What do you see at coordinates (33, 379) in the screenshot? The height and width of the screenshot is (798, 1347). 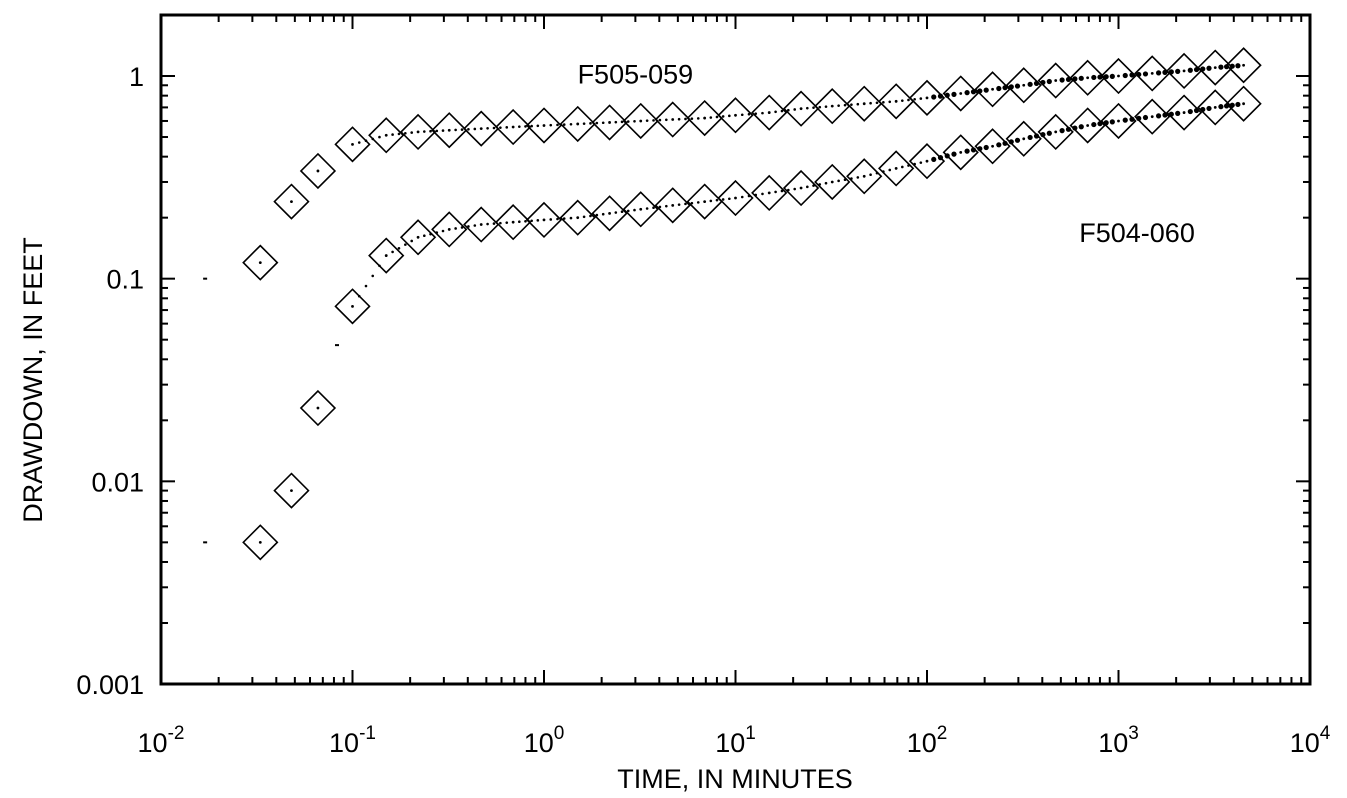 I see `y-axis-title: DRAWDOWN, IN FEET` at bounding box center [33, 379].